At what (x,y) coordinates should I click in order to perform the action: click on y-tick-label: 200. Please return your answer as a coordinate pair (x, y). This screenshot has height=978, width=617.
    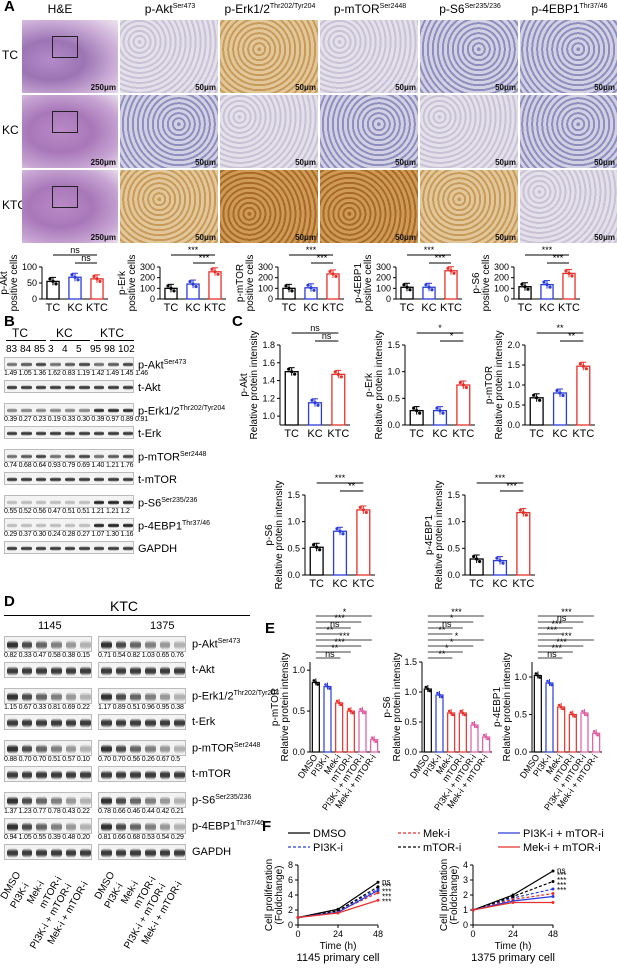
    Looking at the image, I should click on (147, 278).